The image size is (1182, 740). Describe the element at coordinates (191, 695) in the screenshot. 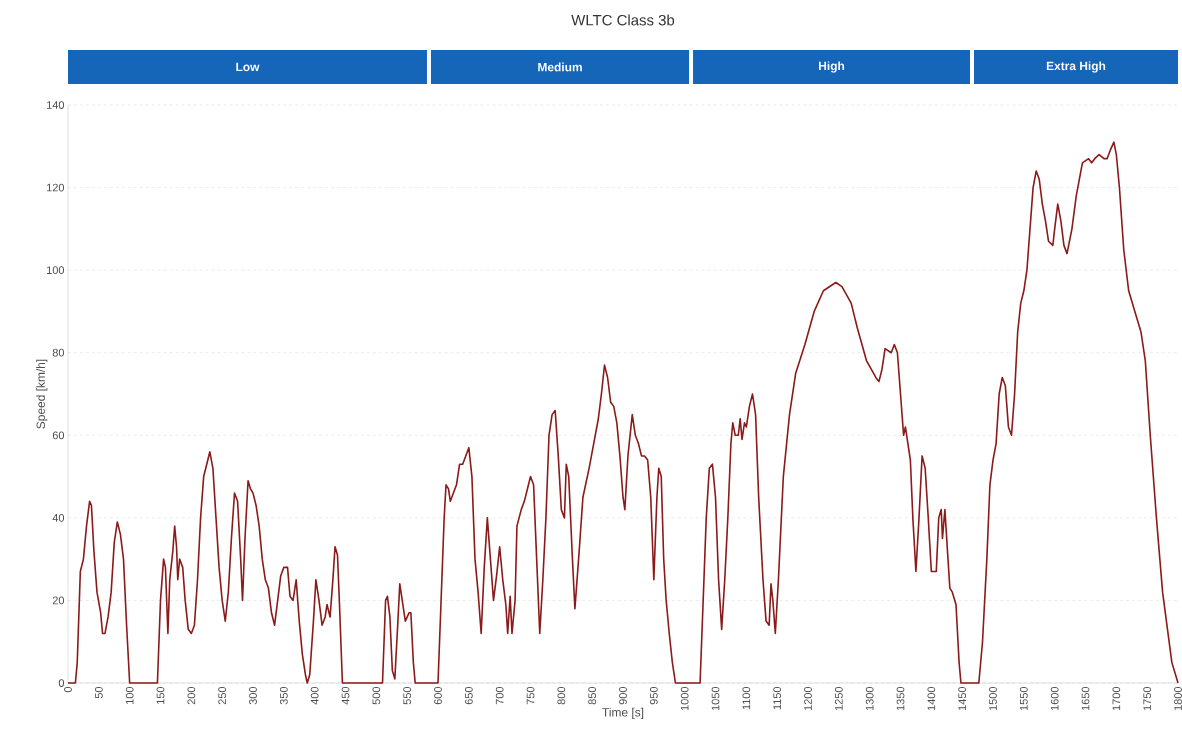

I see `x-tick-label: 200` at that location.